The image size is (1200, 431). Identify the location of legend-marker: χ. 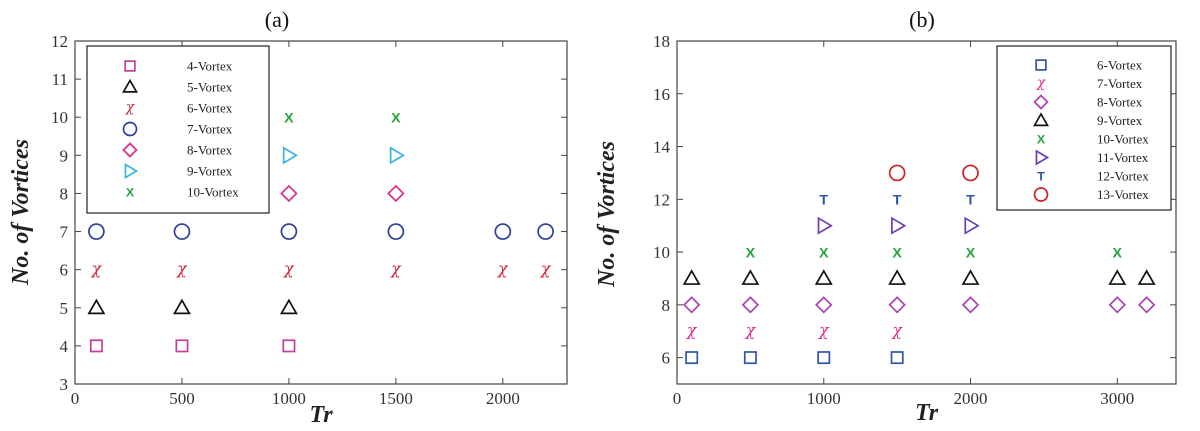
(1041, 83).